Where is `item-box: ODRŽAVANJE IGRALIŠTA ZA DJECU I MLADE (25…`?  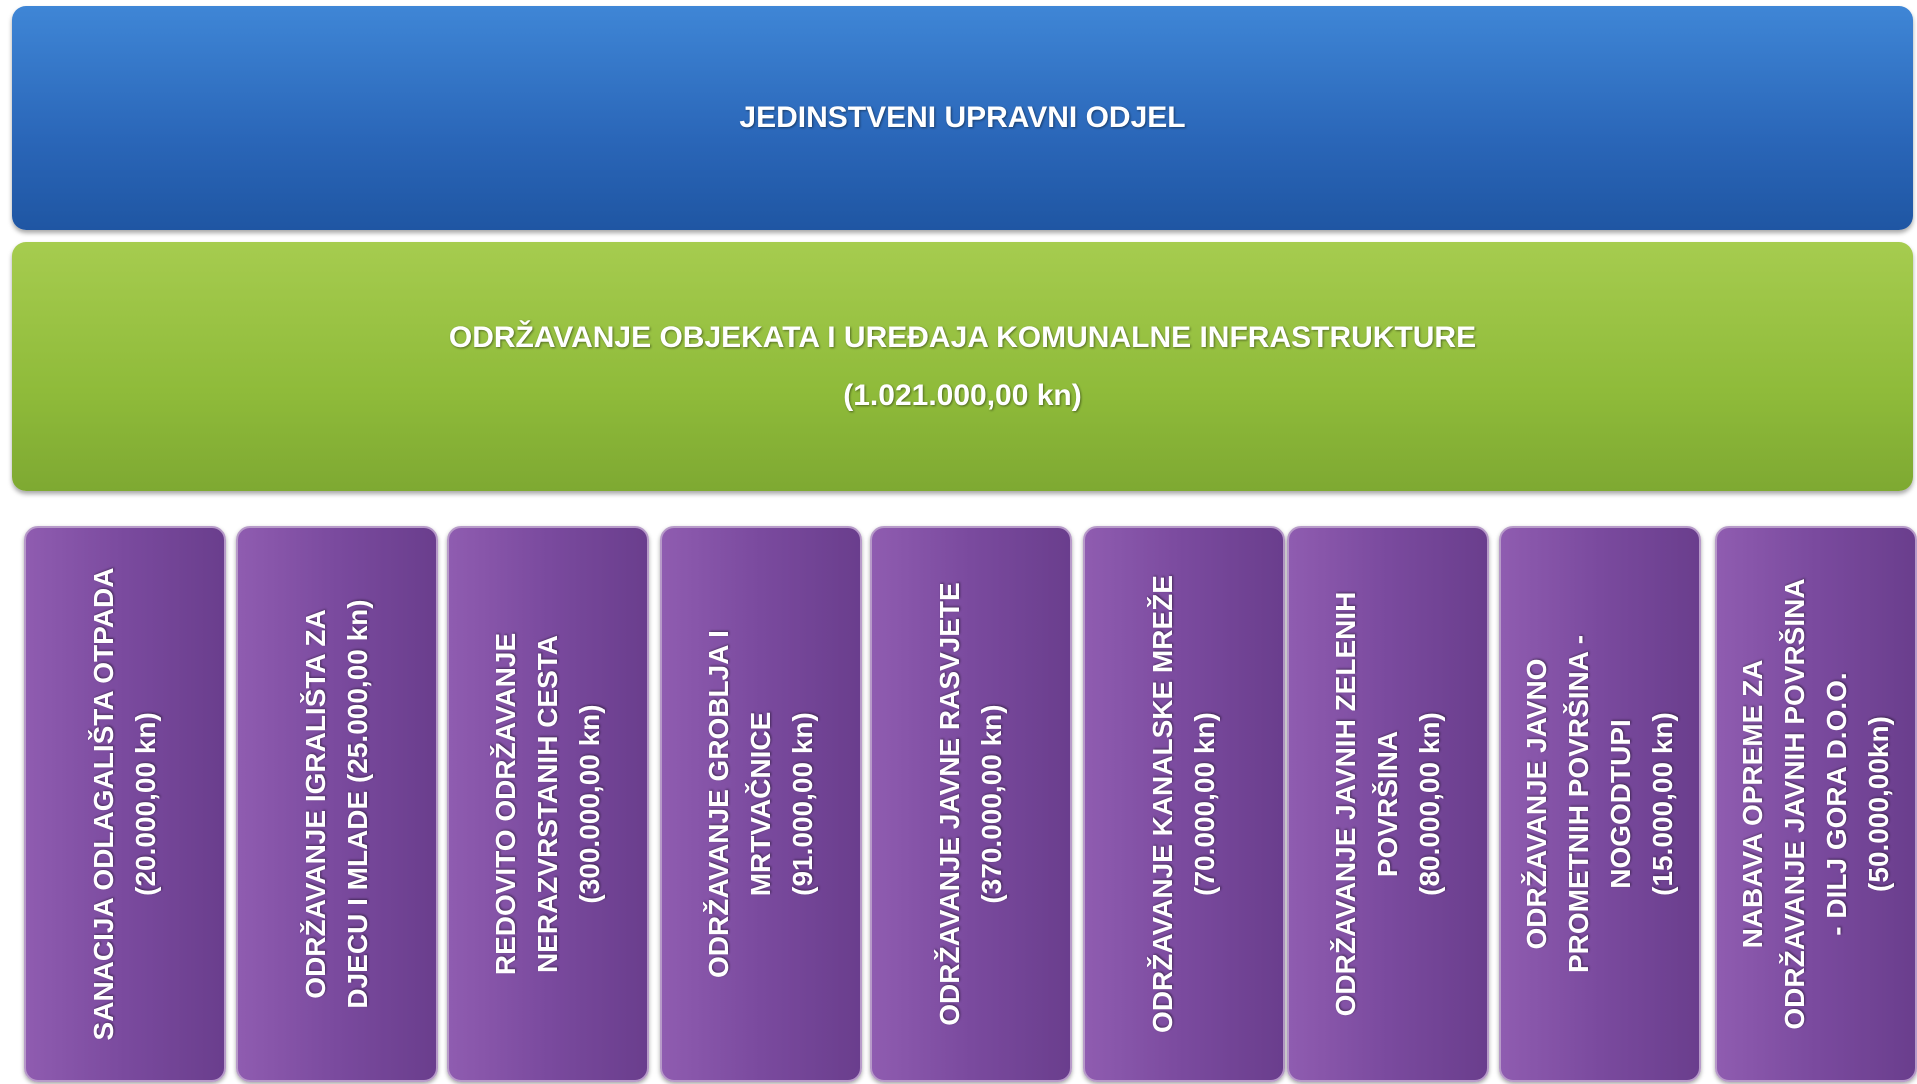
item-box: ODRŽAVANJE IGRALIŠTA ZA DJECU I MLADE (25… is located at coordinates (337, 804).